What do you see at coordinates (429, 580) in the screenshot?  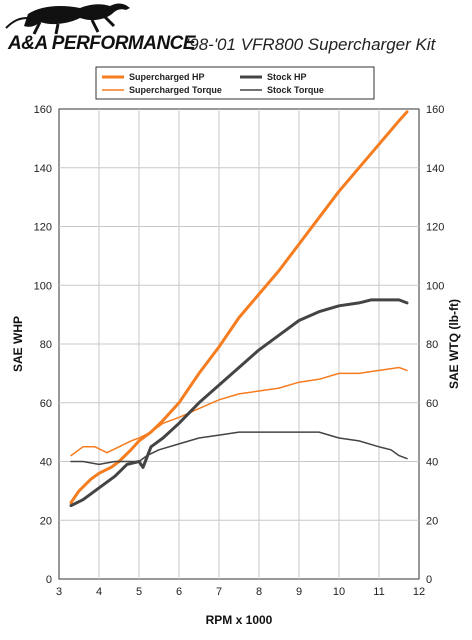 I see `y-tick-label-right: 0` at bounding box center [429, 580].